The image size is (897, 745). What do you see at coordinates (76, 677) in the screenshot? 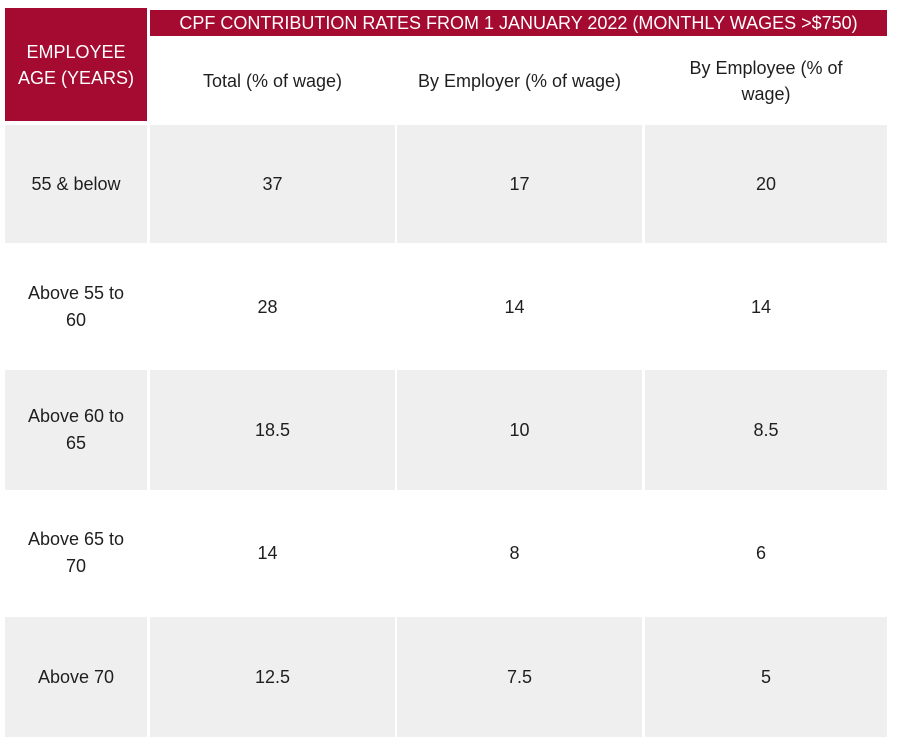
I see `row-age-cell: Above 70` at bounding box center [76, 677].